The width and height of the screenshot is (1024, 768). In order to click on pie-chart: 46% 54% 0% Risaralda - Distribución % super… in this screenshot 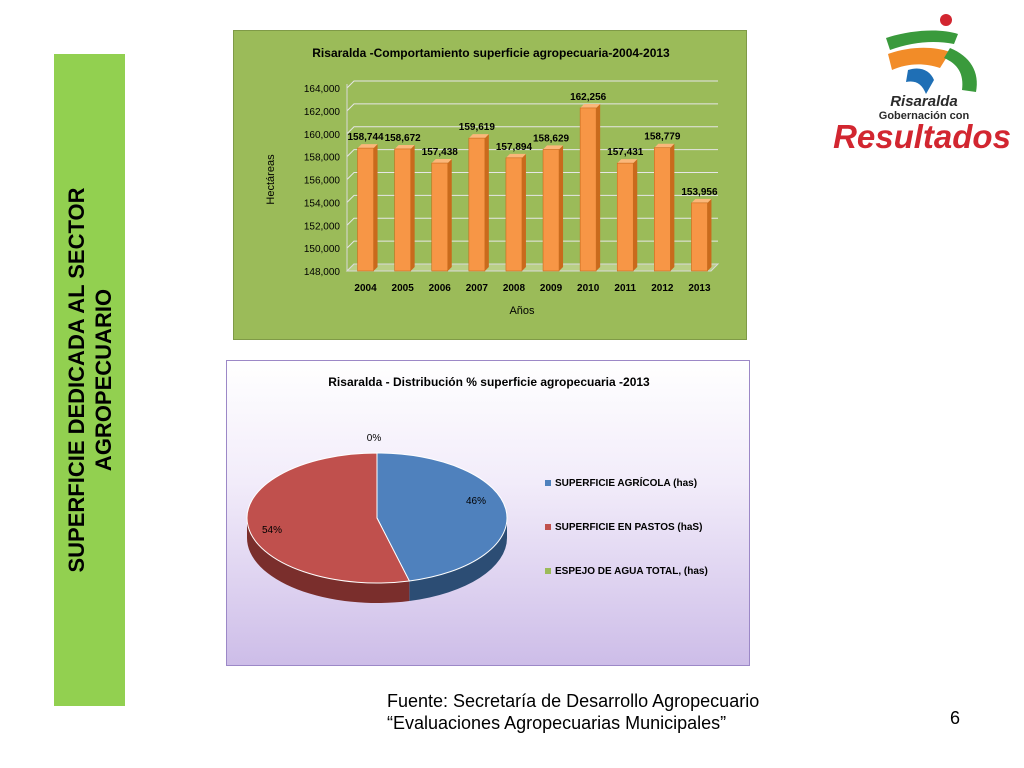, I will do `click(477, 489)`.